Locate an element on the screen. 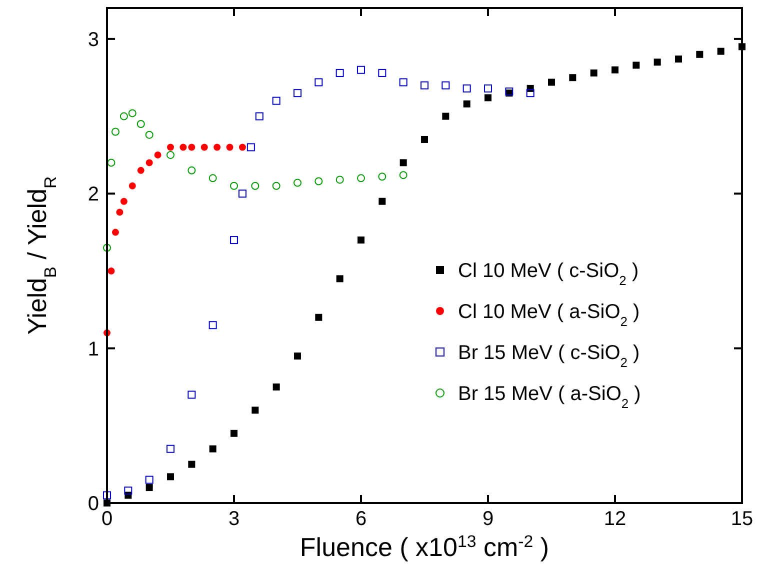 The image size is (768, 565). x-tick-label: 15 is located at coordinates (742, 519).